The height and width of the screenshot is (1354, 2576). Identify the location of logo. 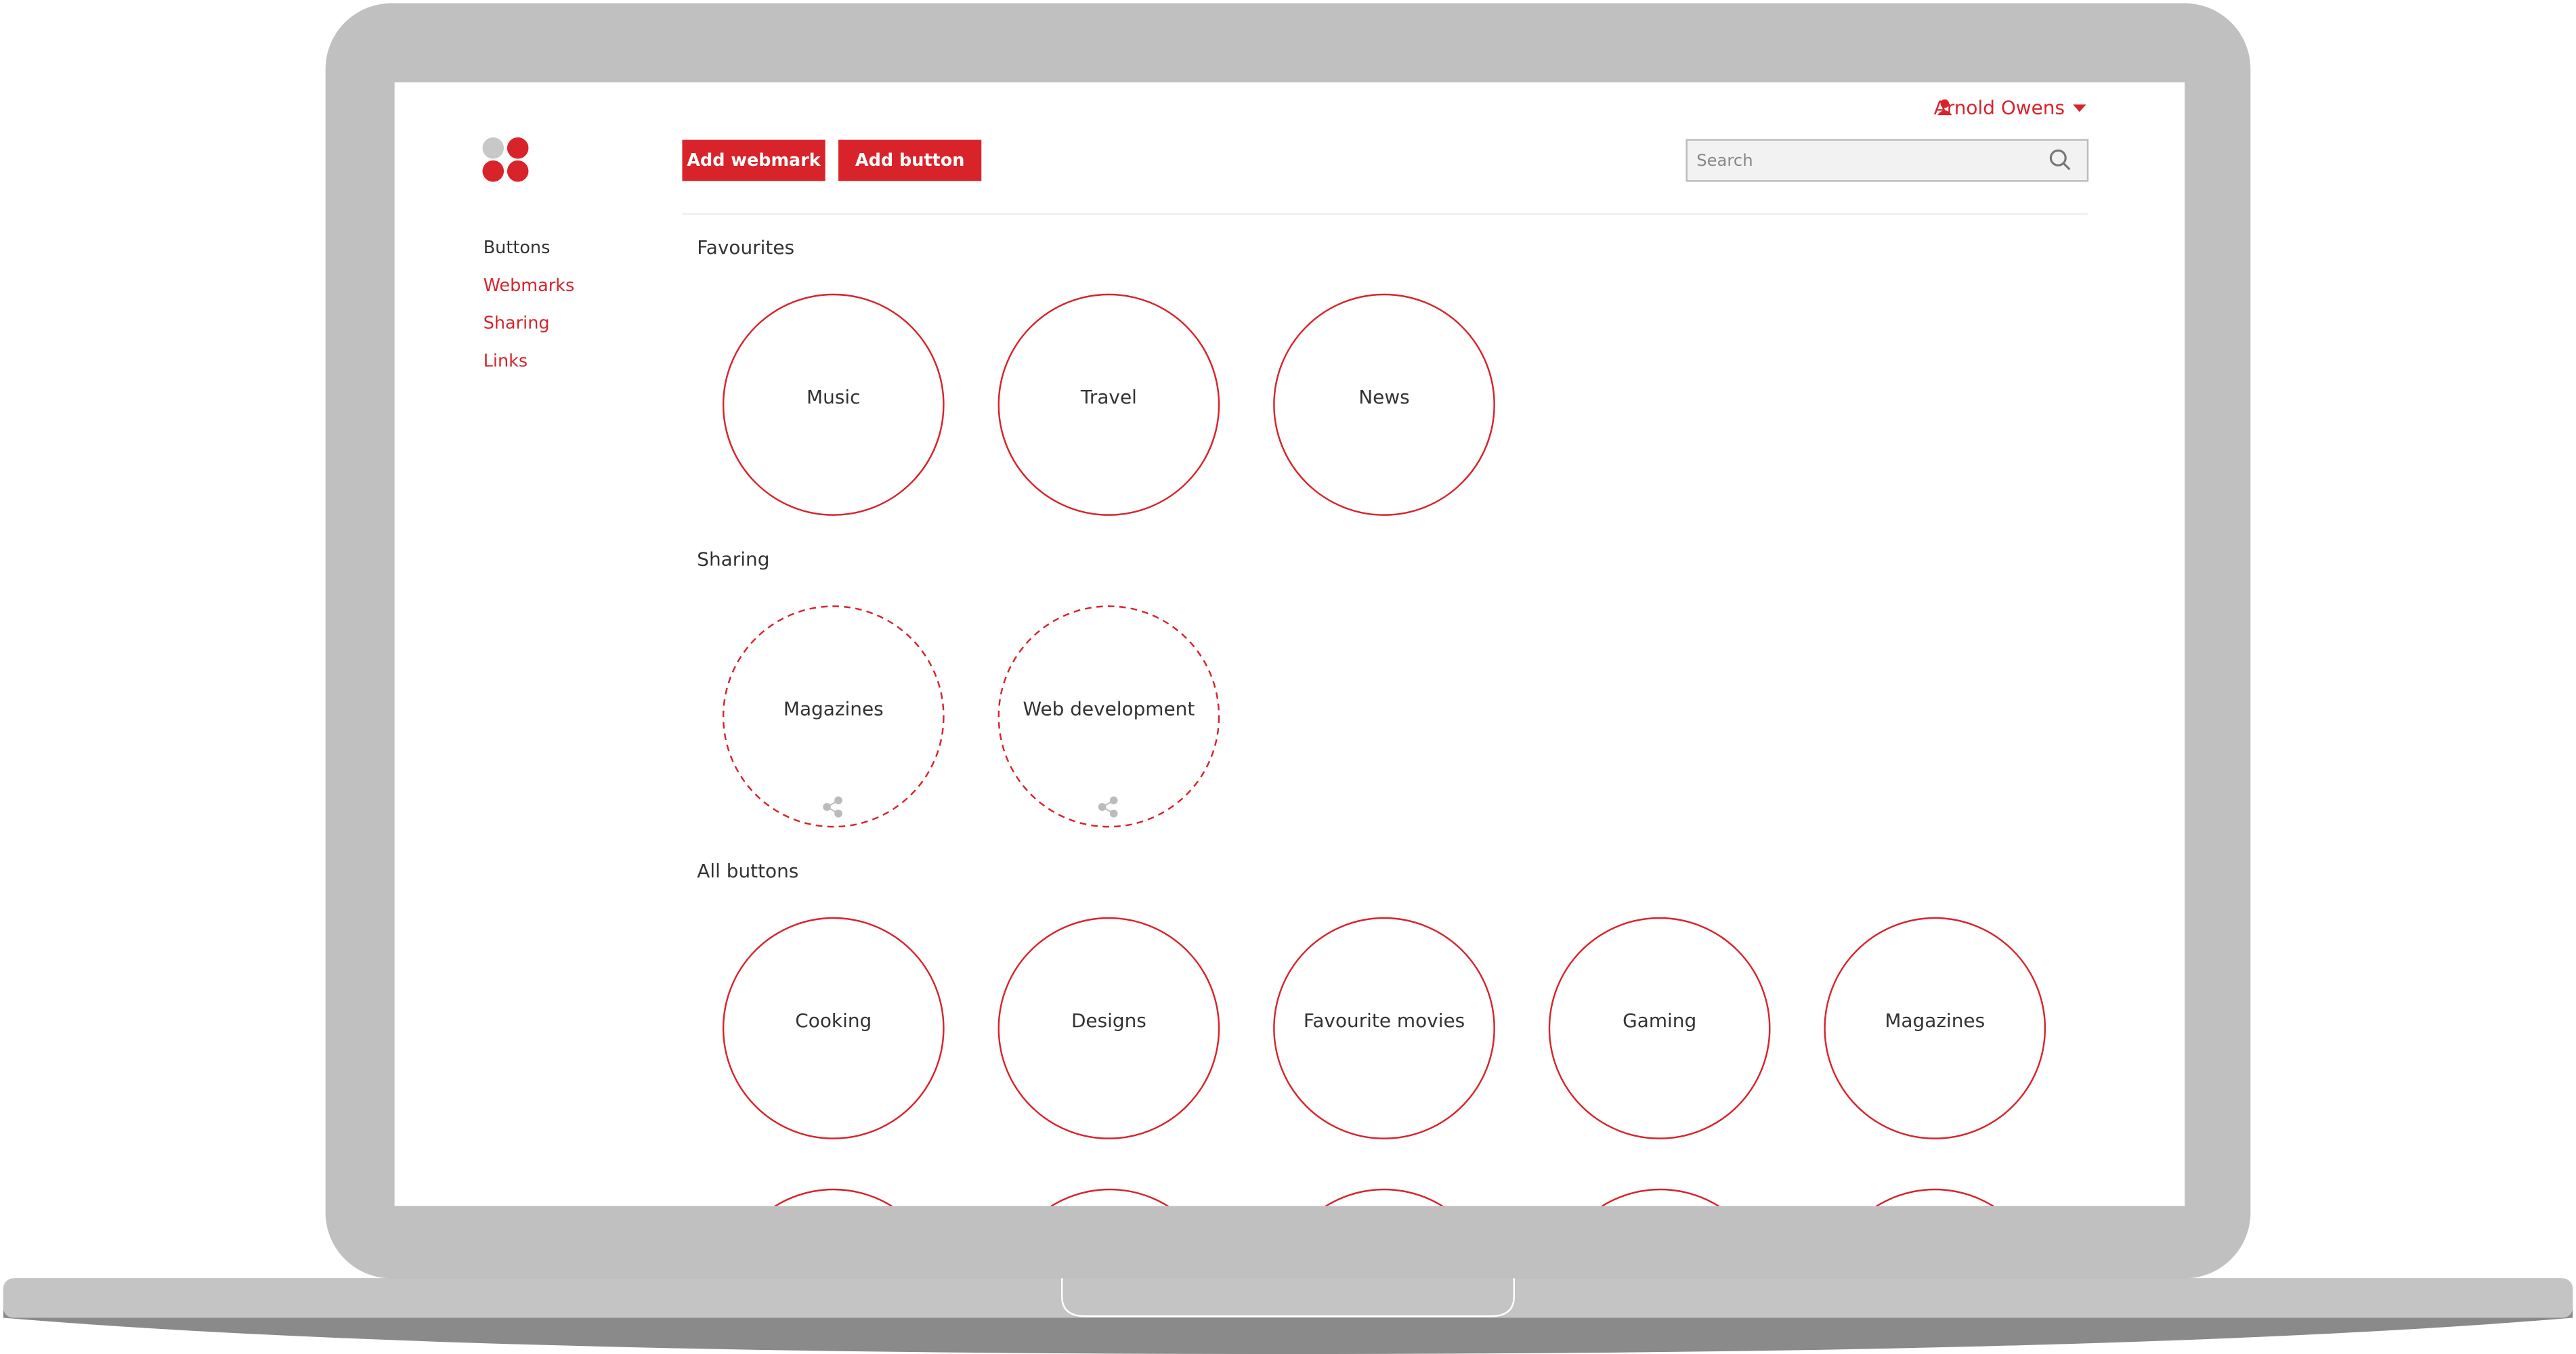
(505, 159).